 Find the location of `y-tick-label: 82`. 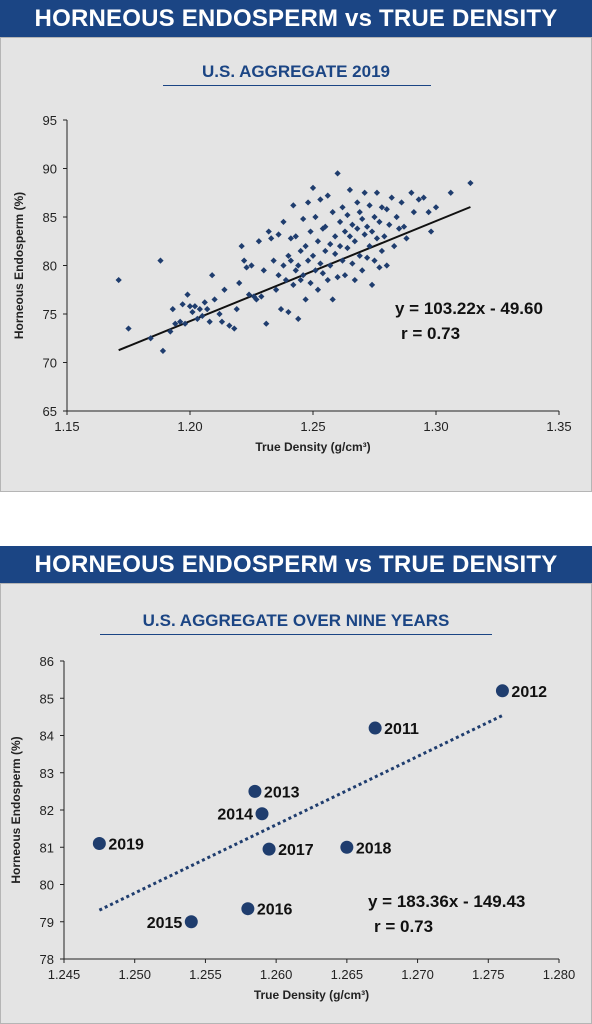

y-tick-label: 82 is located at coordinates (47, 810).